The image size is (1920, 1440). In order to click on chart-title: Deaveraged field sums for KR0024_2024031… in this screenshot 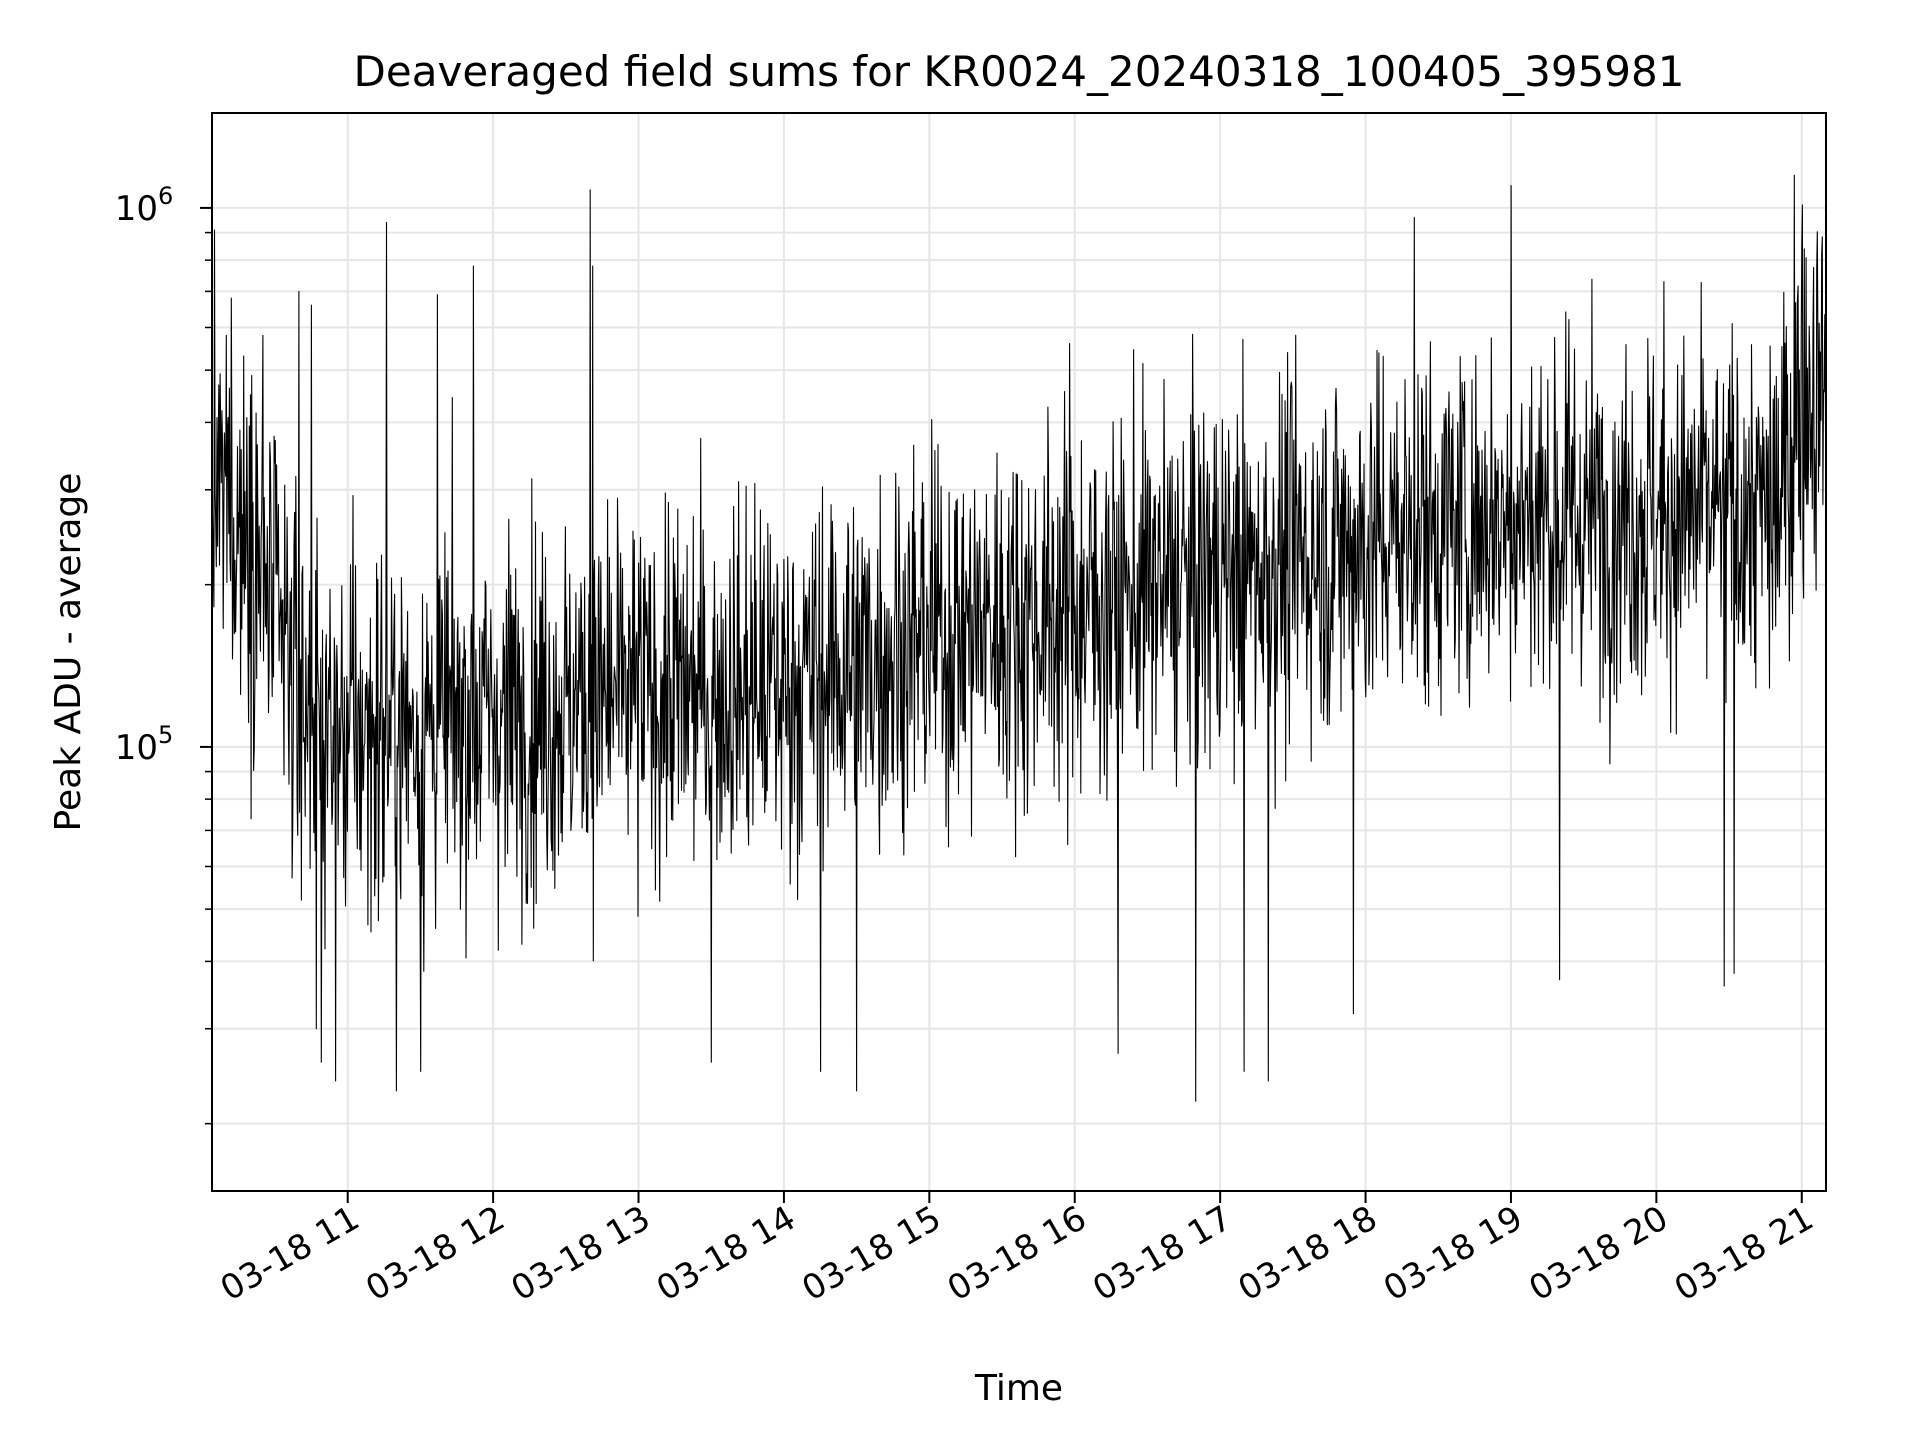, I will do `click(1019, 71)`.